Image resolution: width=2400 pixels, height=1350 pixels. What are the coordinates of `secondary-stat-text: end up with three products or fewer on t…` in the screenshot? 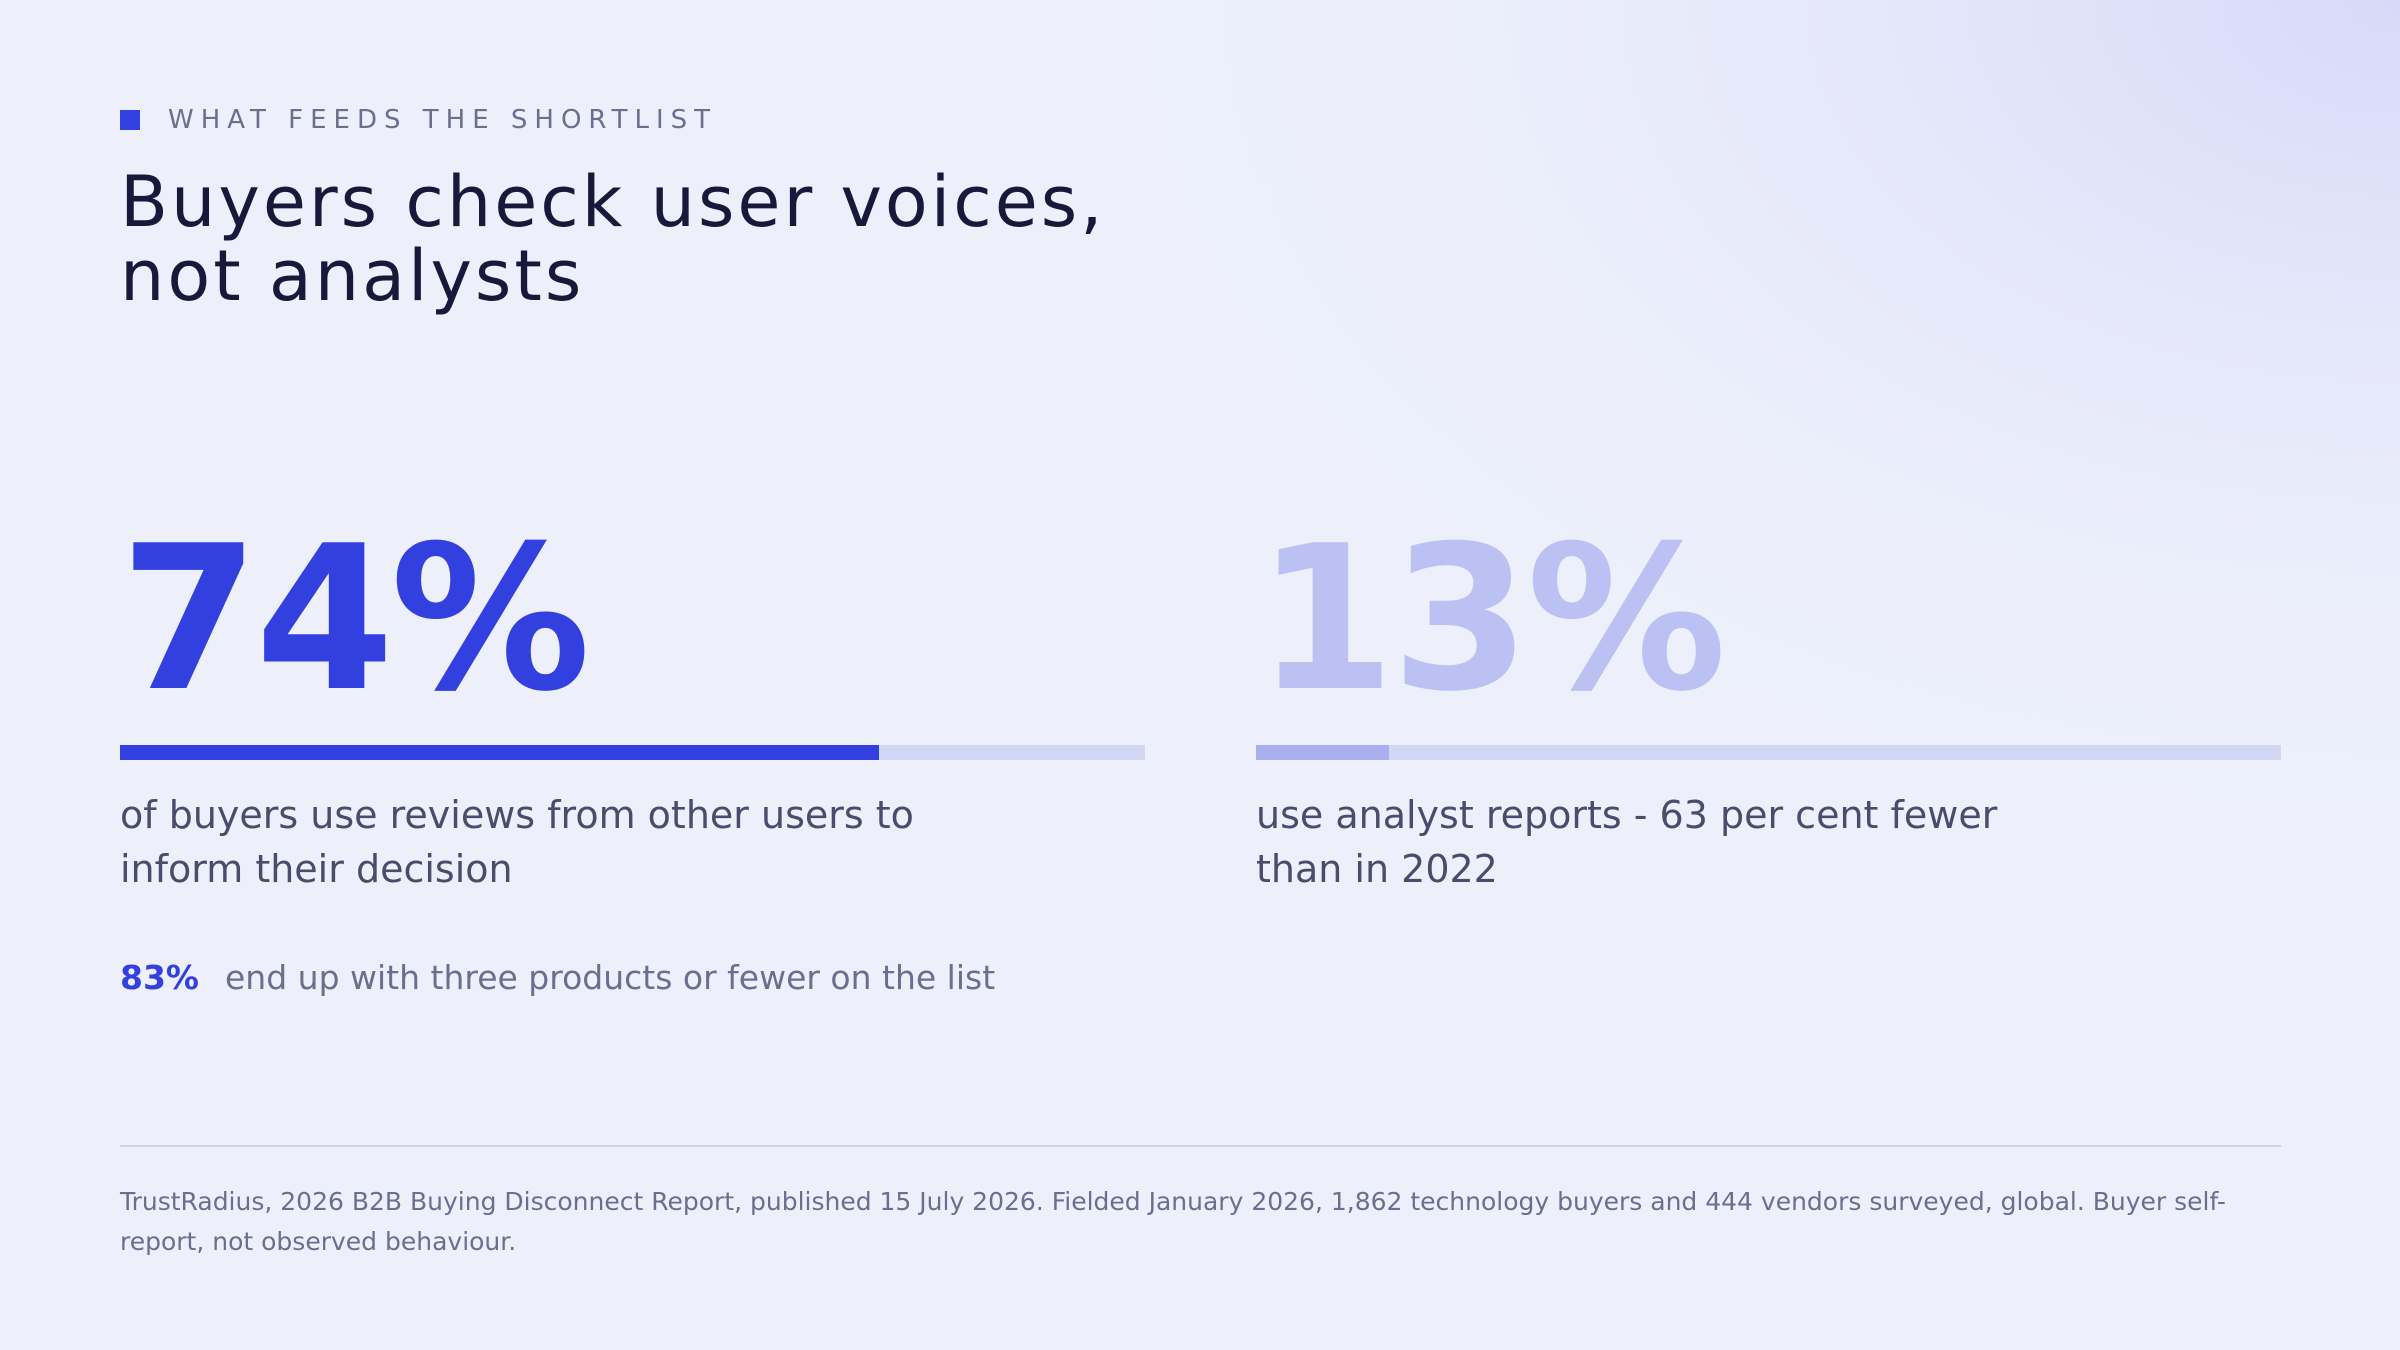 It's located at (610, 977).